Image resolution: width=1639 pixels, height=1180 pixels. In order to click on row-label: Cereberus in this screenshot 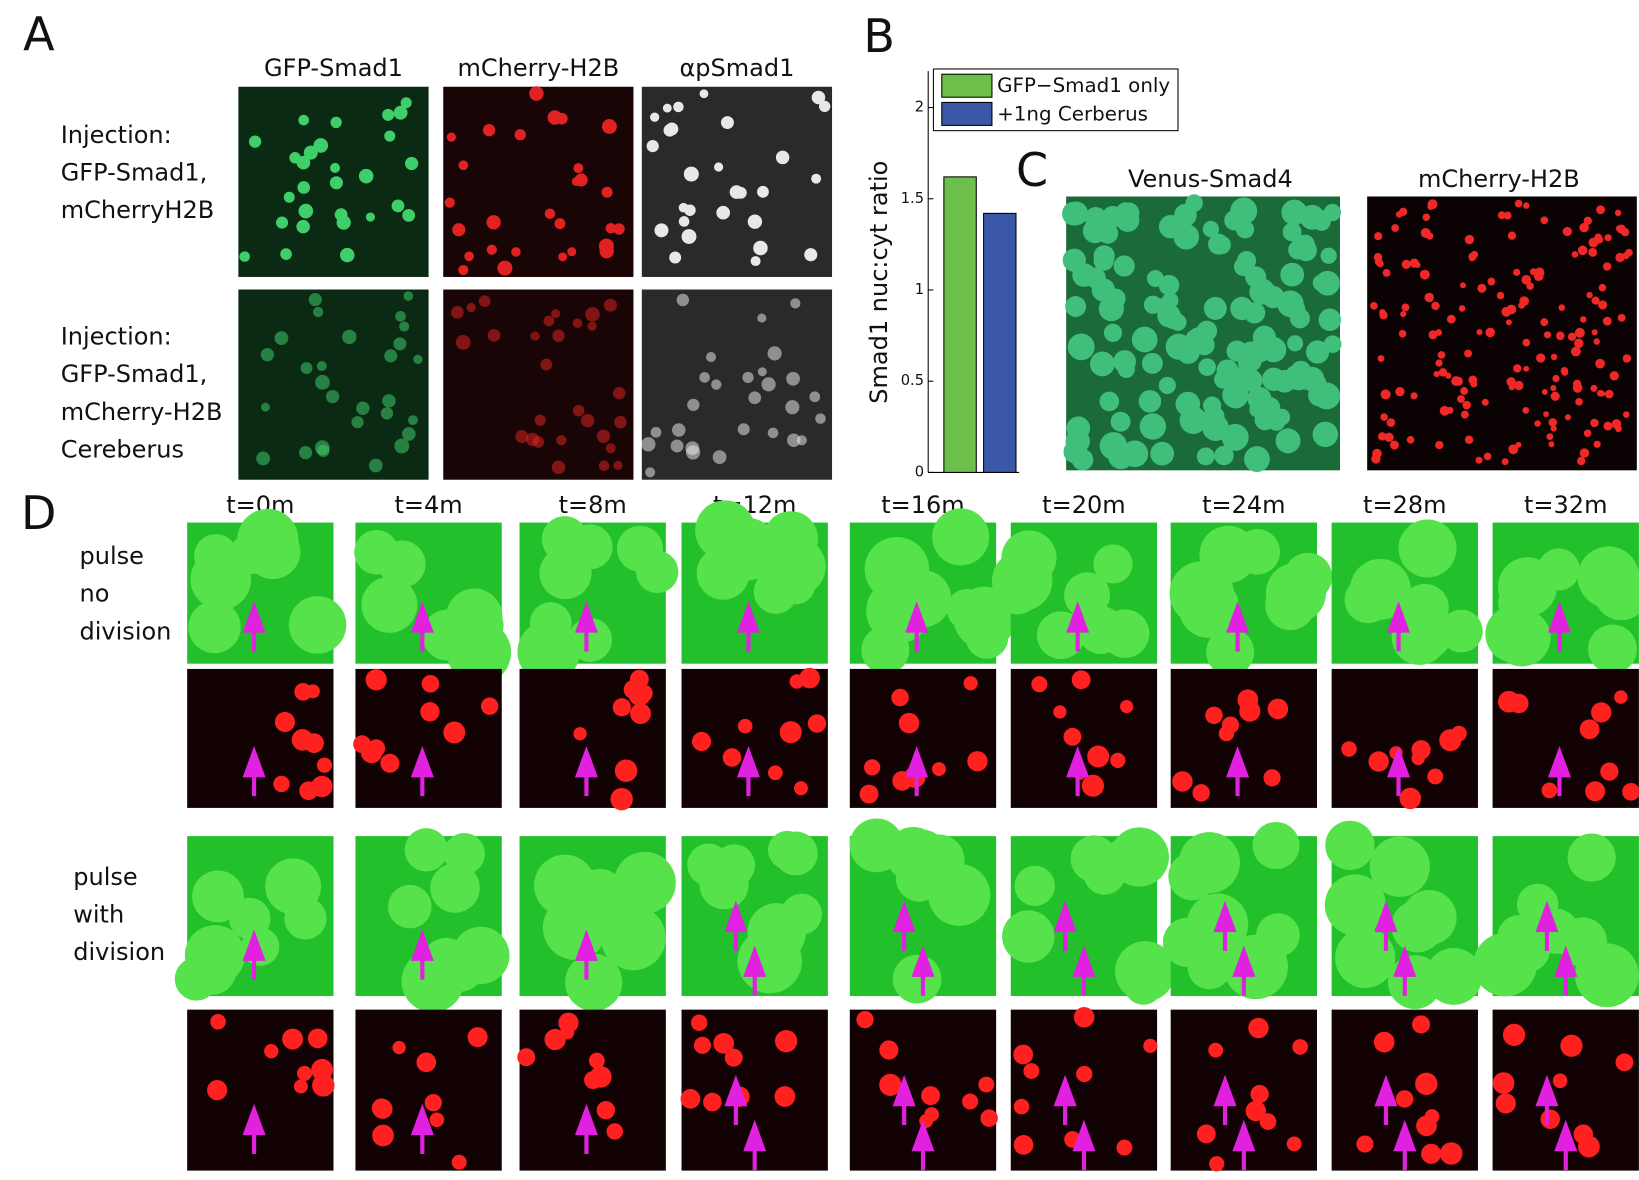, I will do `click(122, 449)`.